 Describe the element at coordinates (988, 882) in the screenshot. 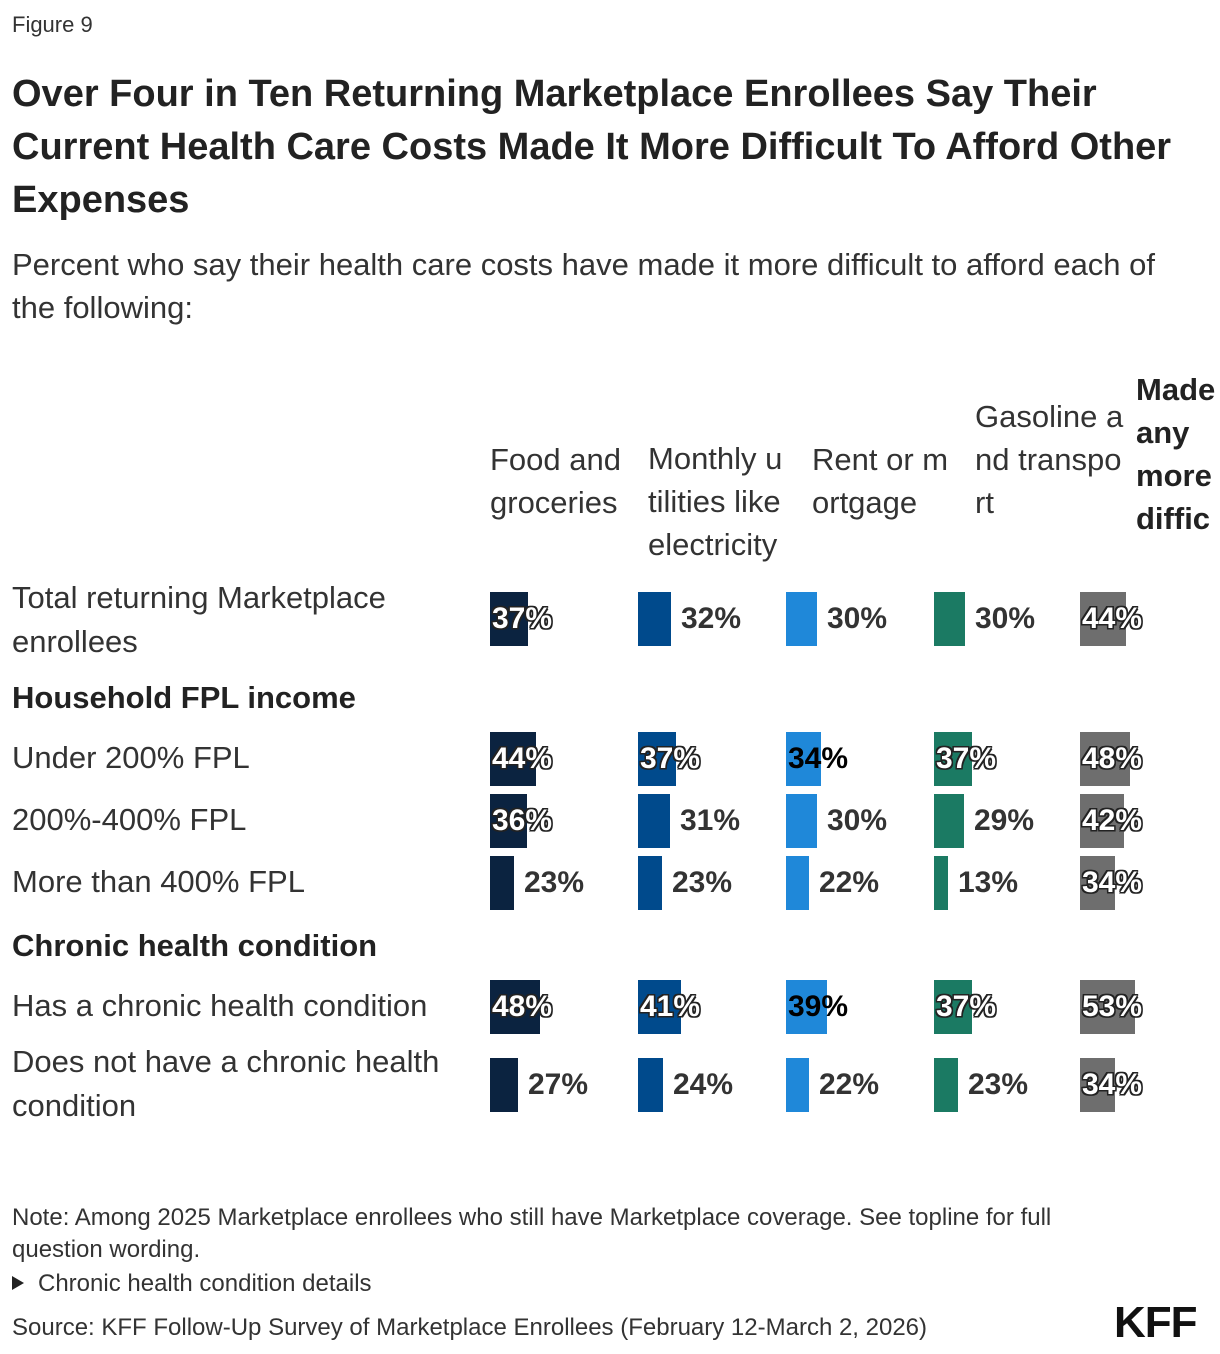

I see `bar-value-label: 13%` at that location.